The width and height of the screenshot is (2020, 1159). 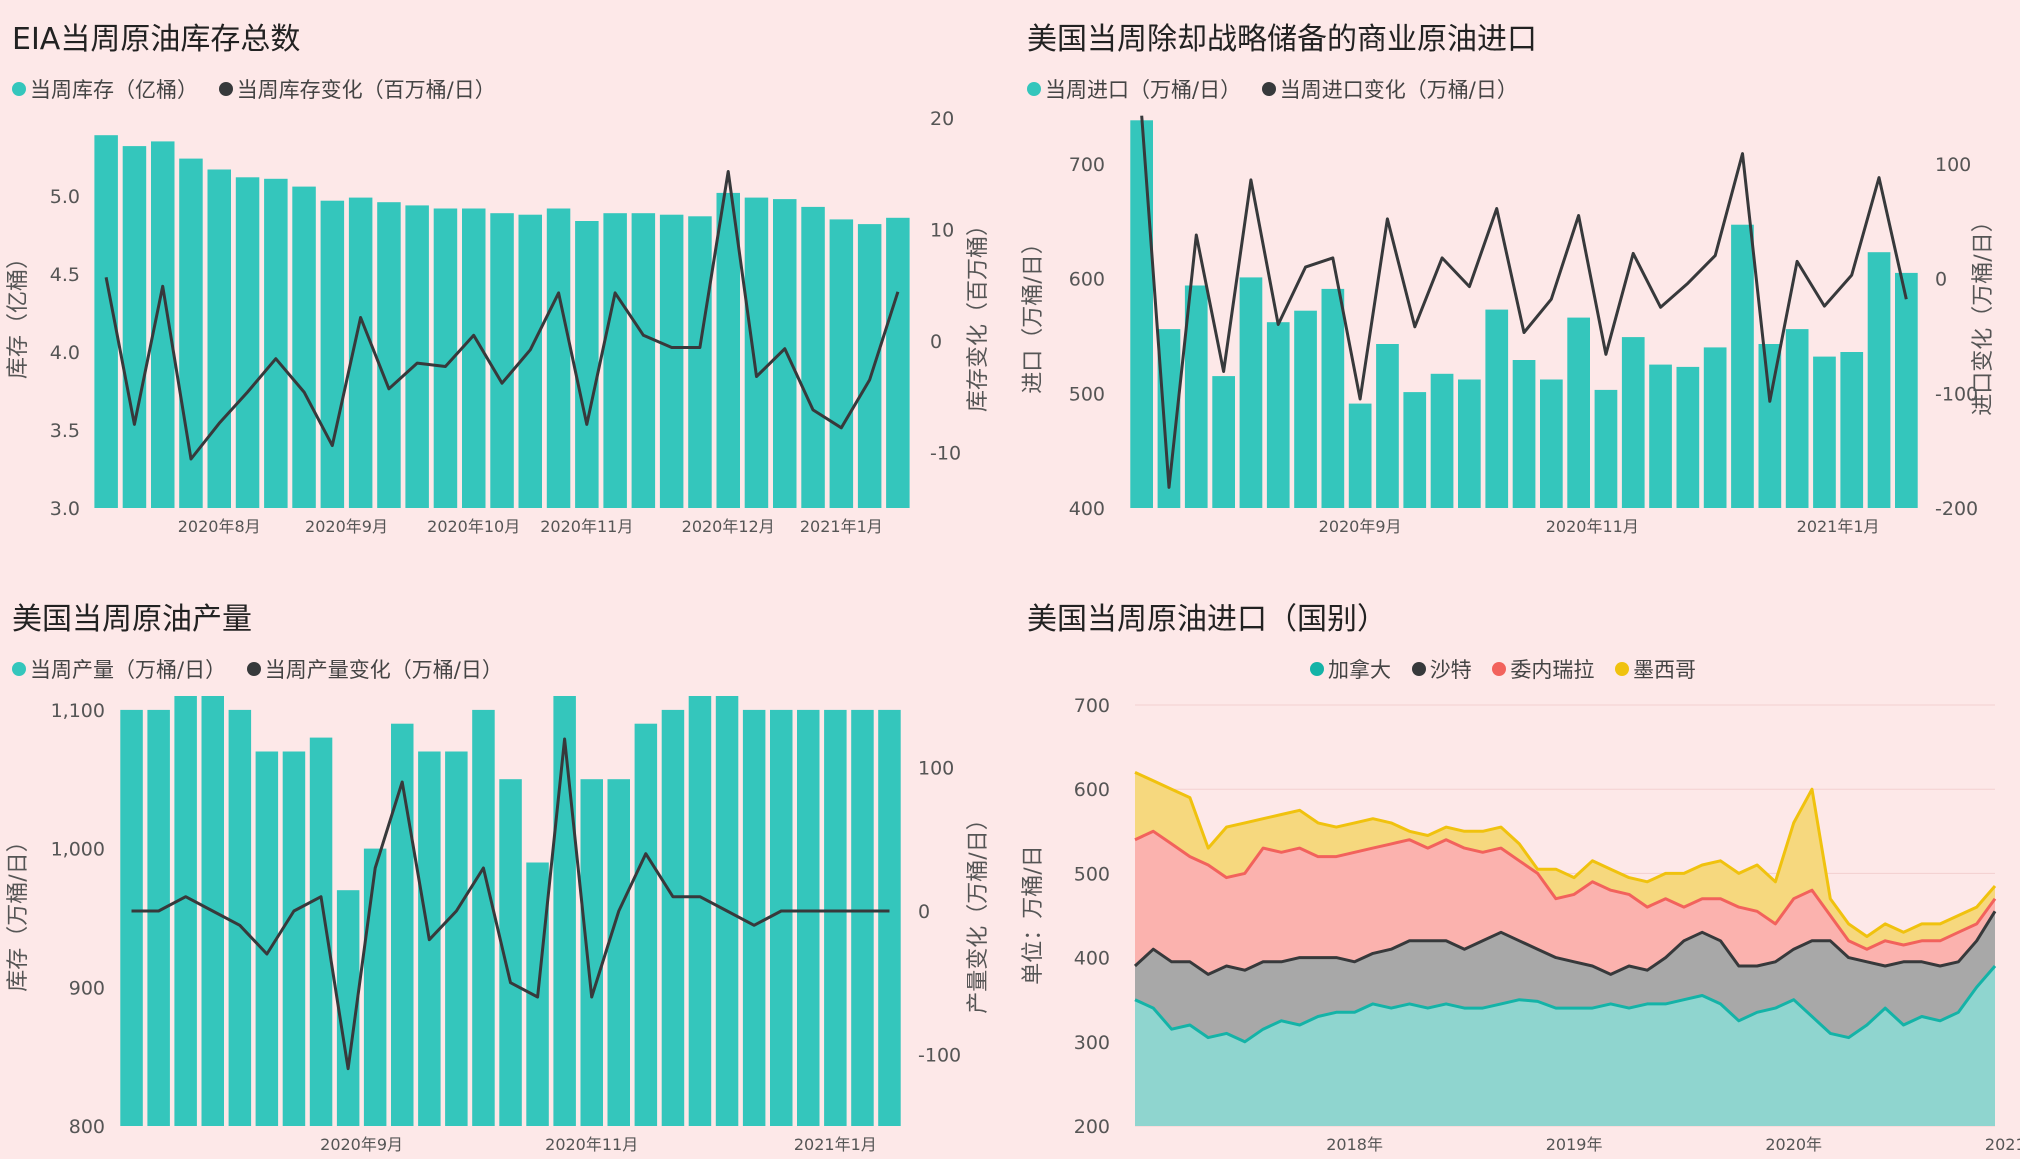 What do you see at coordinates (357, 89) in the screenshot?
I see `legend-item-inventory-change: 当周库存变化（百万桶/日）` at bounding box center [357, 89].